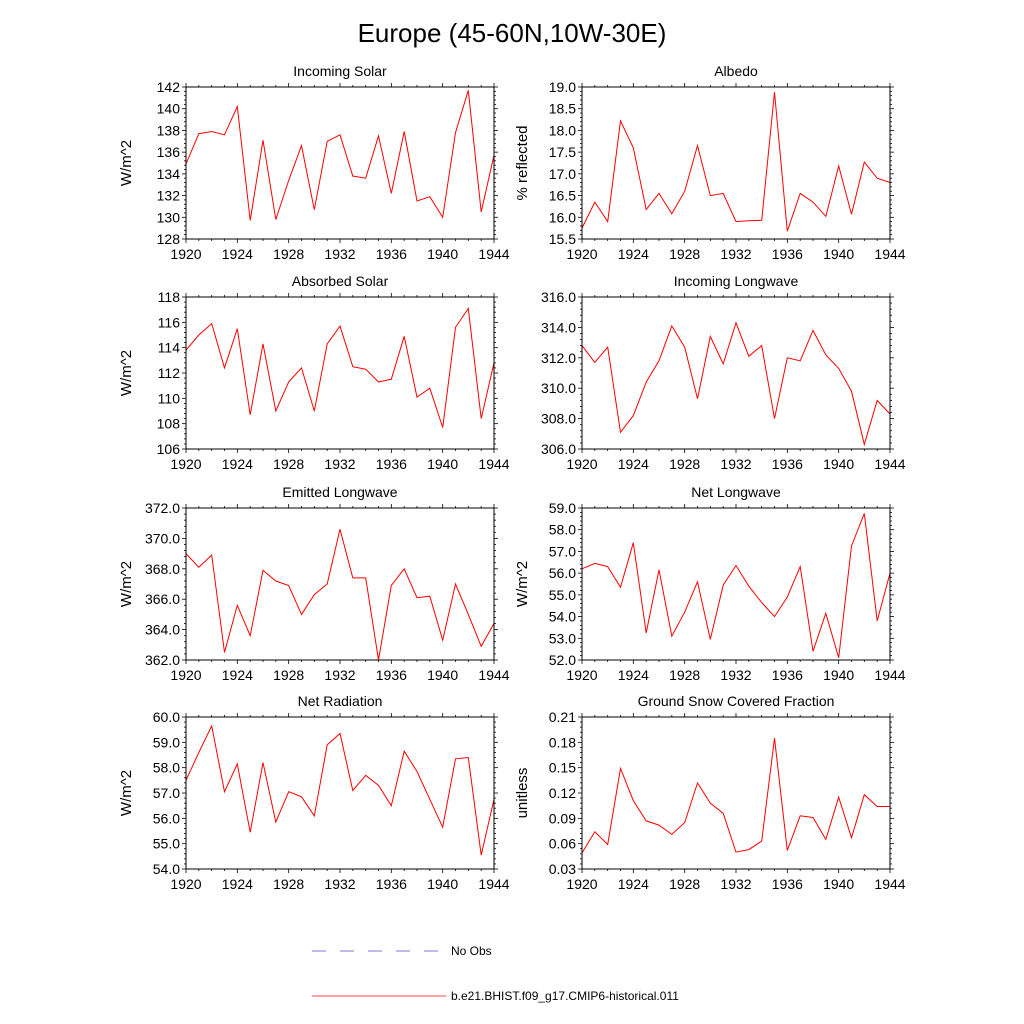  Describe the element at coordinates (169, 217) in the screenshot. I see `y-tick-label: 130` at that location.